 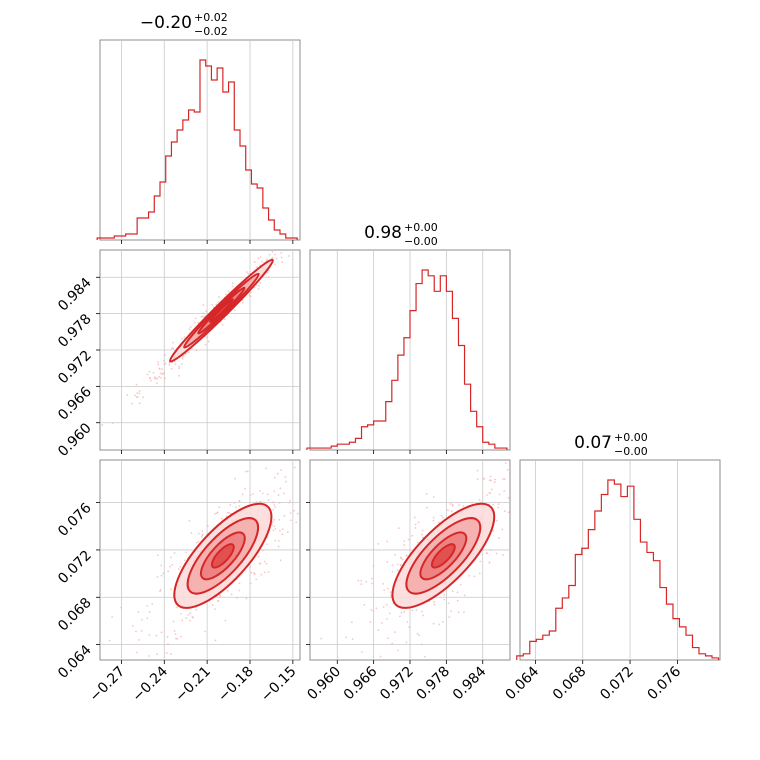 What do you see at coordinates (631, 437) in the screenshot?
I see `panel-title-plus-p2: +0.00` at bounding box center [631, 437].